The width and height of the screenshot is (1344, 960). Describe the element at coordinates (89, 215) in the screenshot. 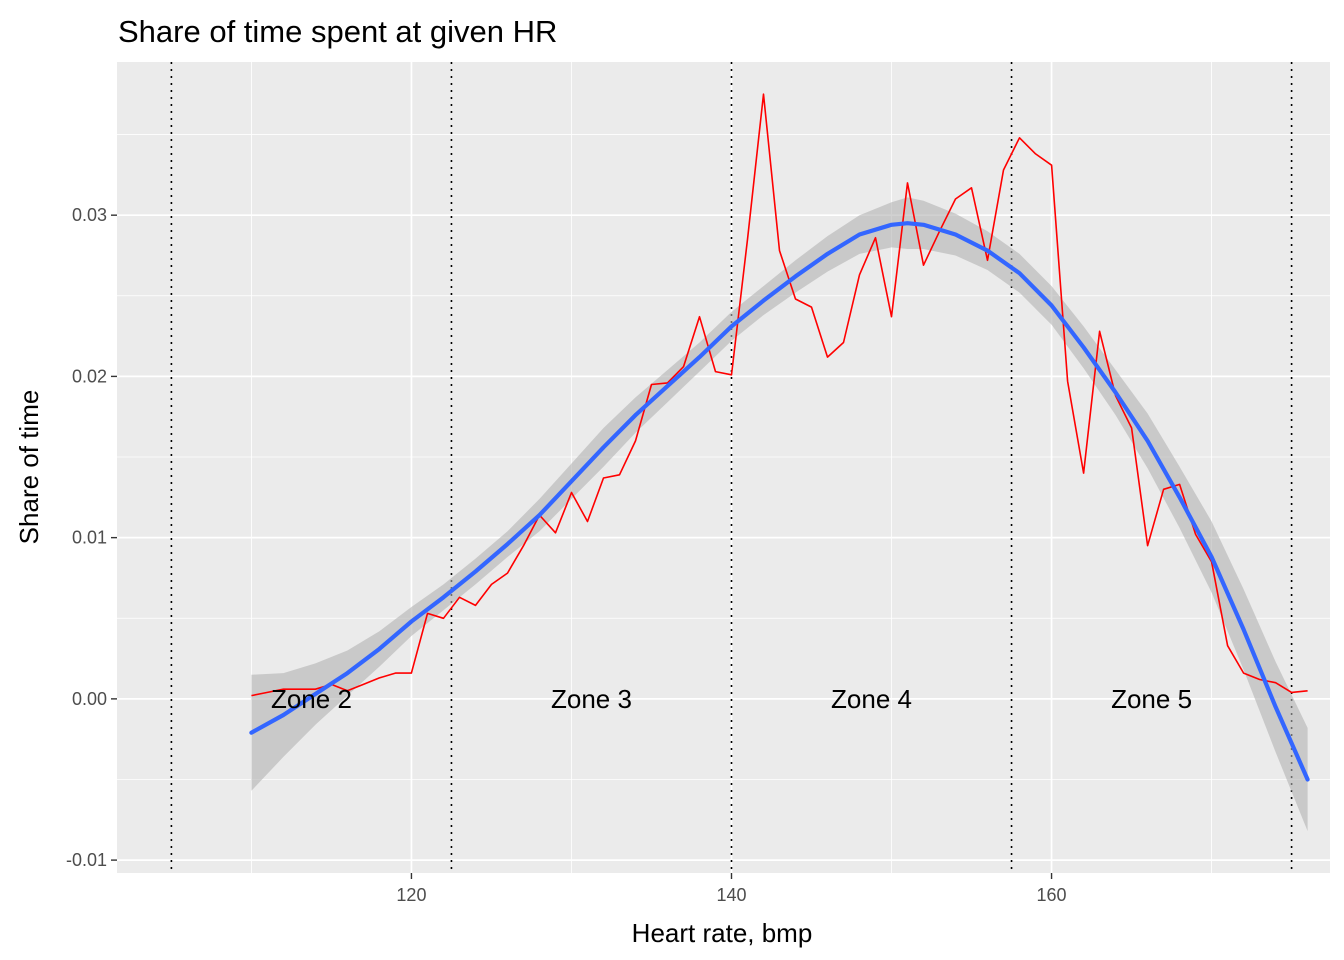

I see `y-tick-label: 0.03` at that location.